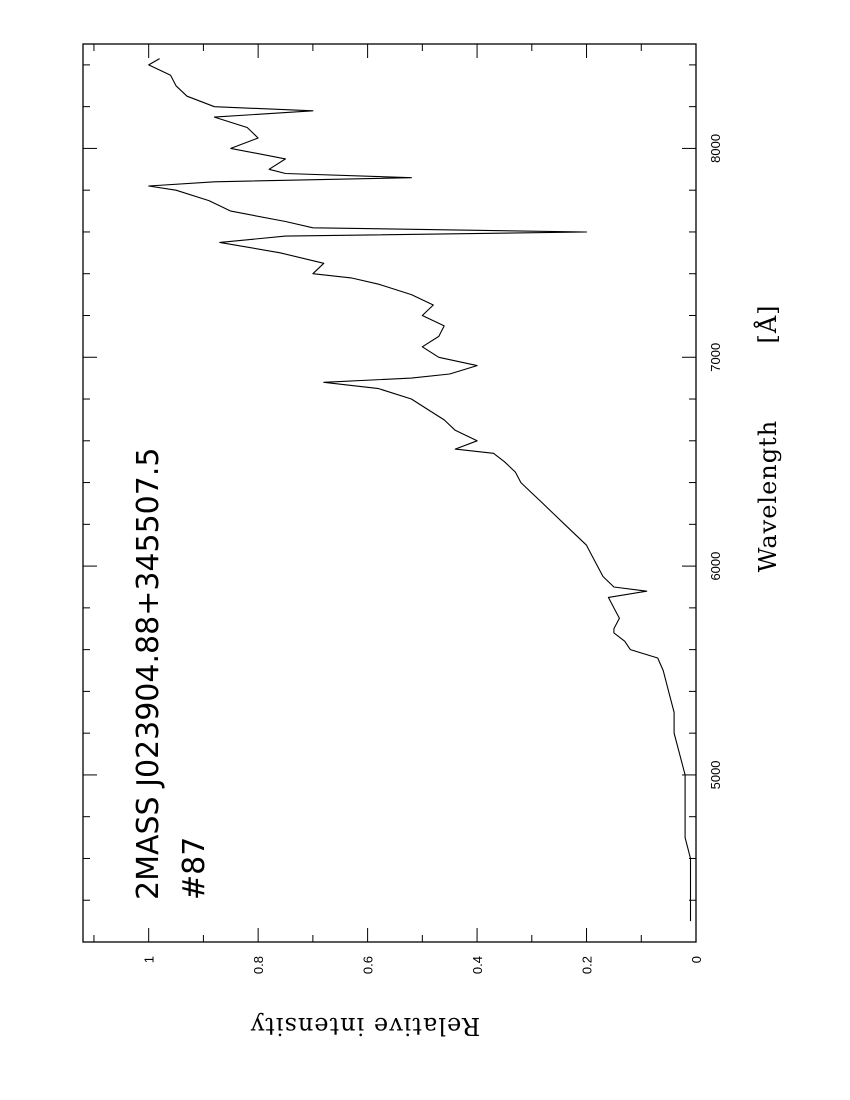  I want to click on y-tick-label: 0, so click(696, 959).